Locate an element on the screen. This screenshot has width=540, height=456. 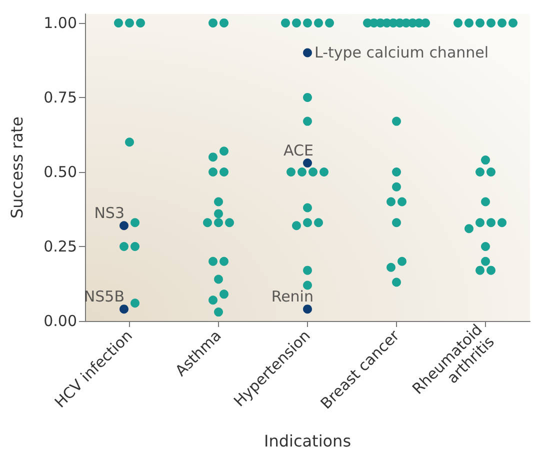
annotation: Renin is located at coordinates (292, 297).